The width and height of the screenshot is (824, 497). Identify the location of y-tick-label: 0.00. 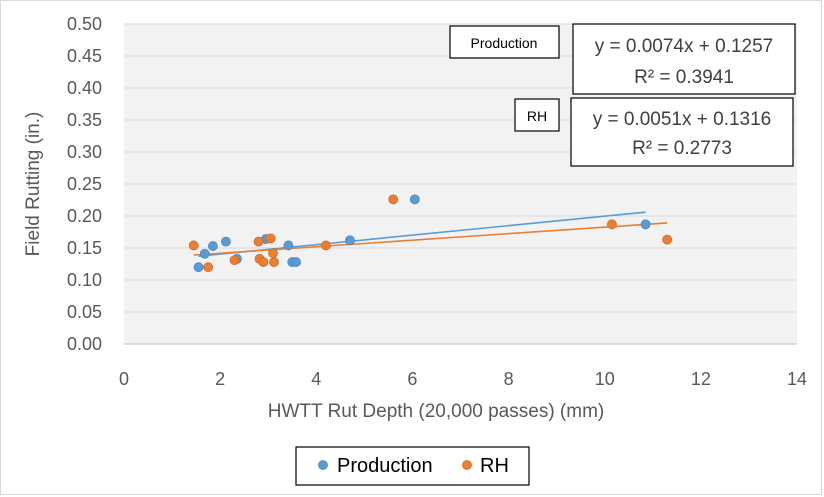
(84, 344).